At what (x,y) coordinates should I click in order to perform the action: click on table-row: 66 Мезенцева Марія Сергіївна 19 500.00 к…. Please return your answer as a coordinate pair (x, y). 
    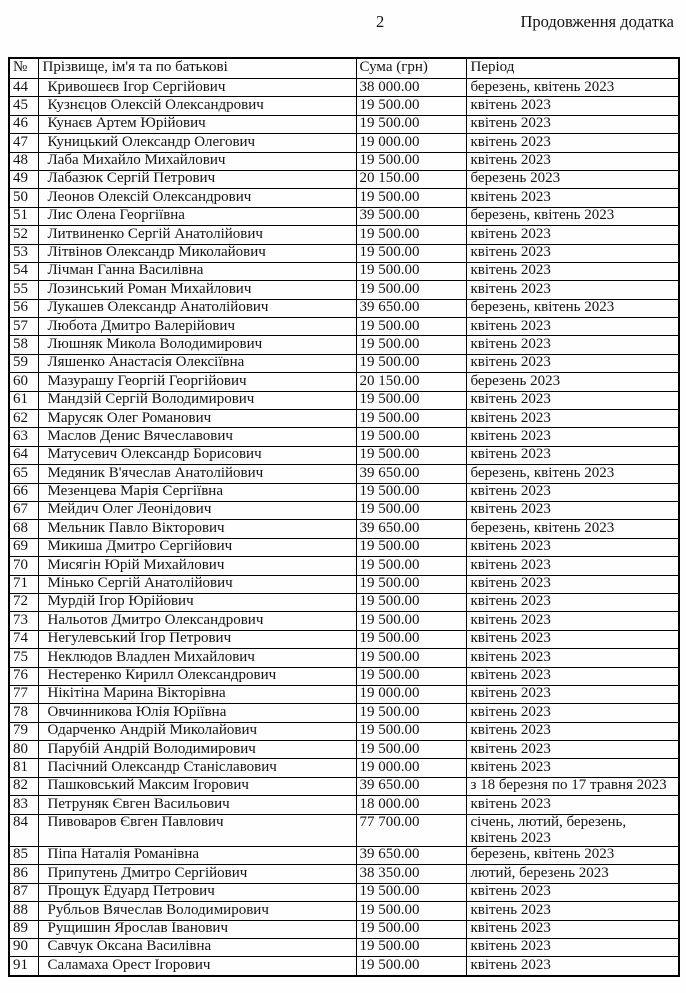
    Looking at the image, I should click on (344, 492).